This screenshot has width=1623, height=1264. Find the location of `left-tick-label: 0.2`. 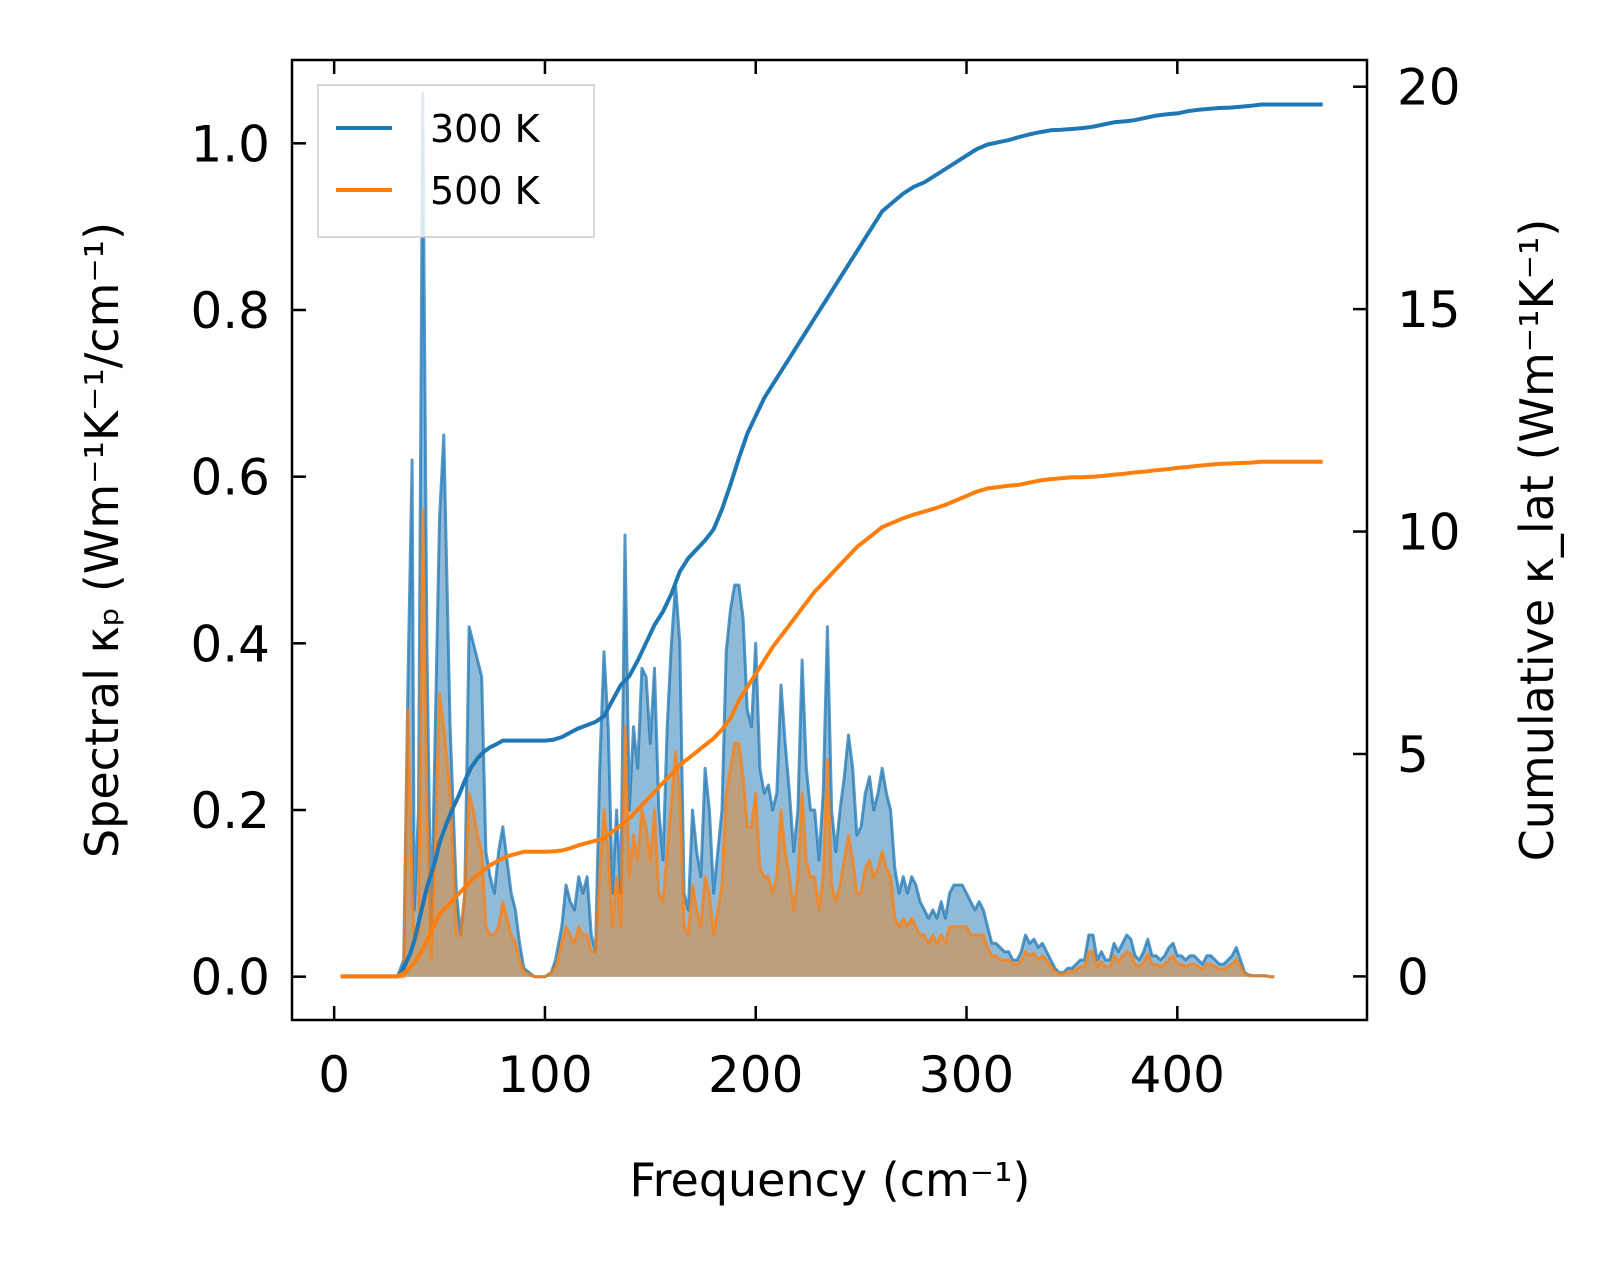

left-tick-label: 0.2 is located at coordinates (230, 811).